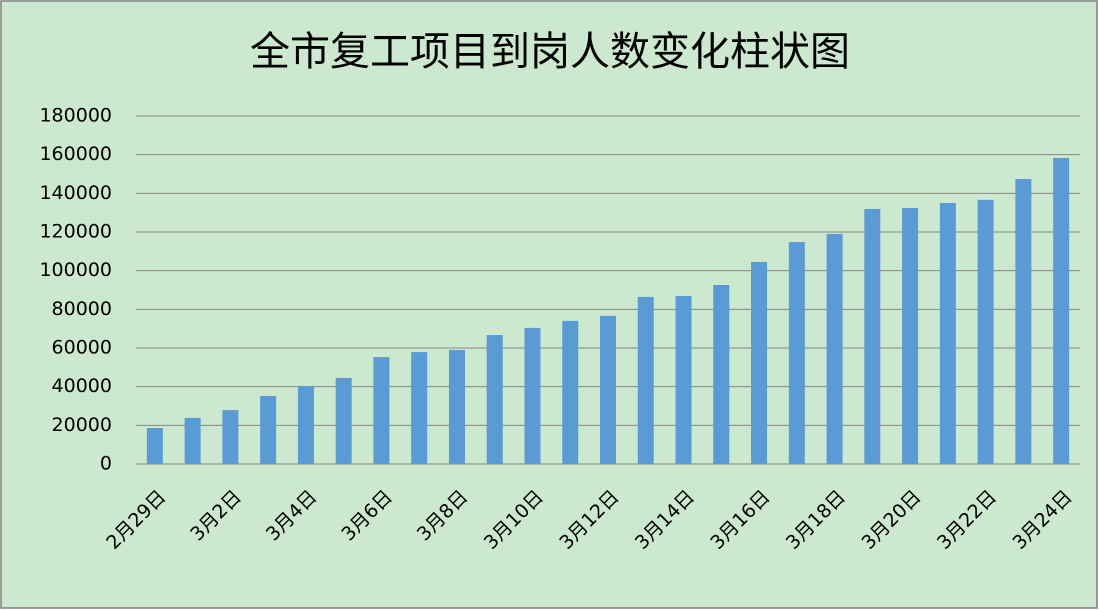  I want to click on y-tick-label: 140000, so click(75, 193).